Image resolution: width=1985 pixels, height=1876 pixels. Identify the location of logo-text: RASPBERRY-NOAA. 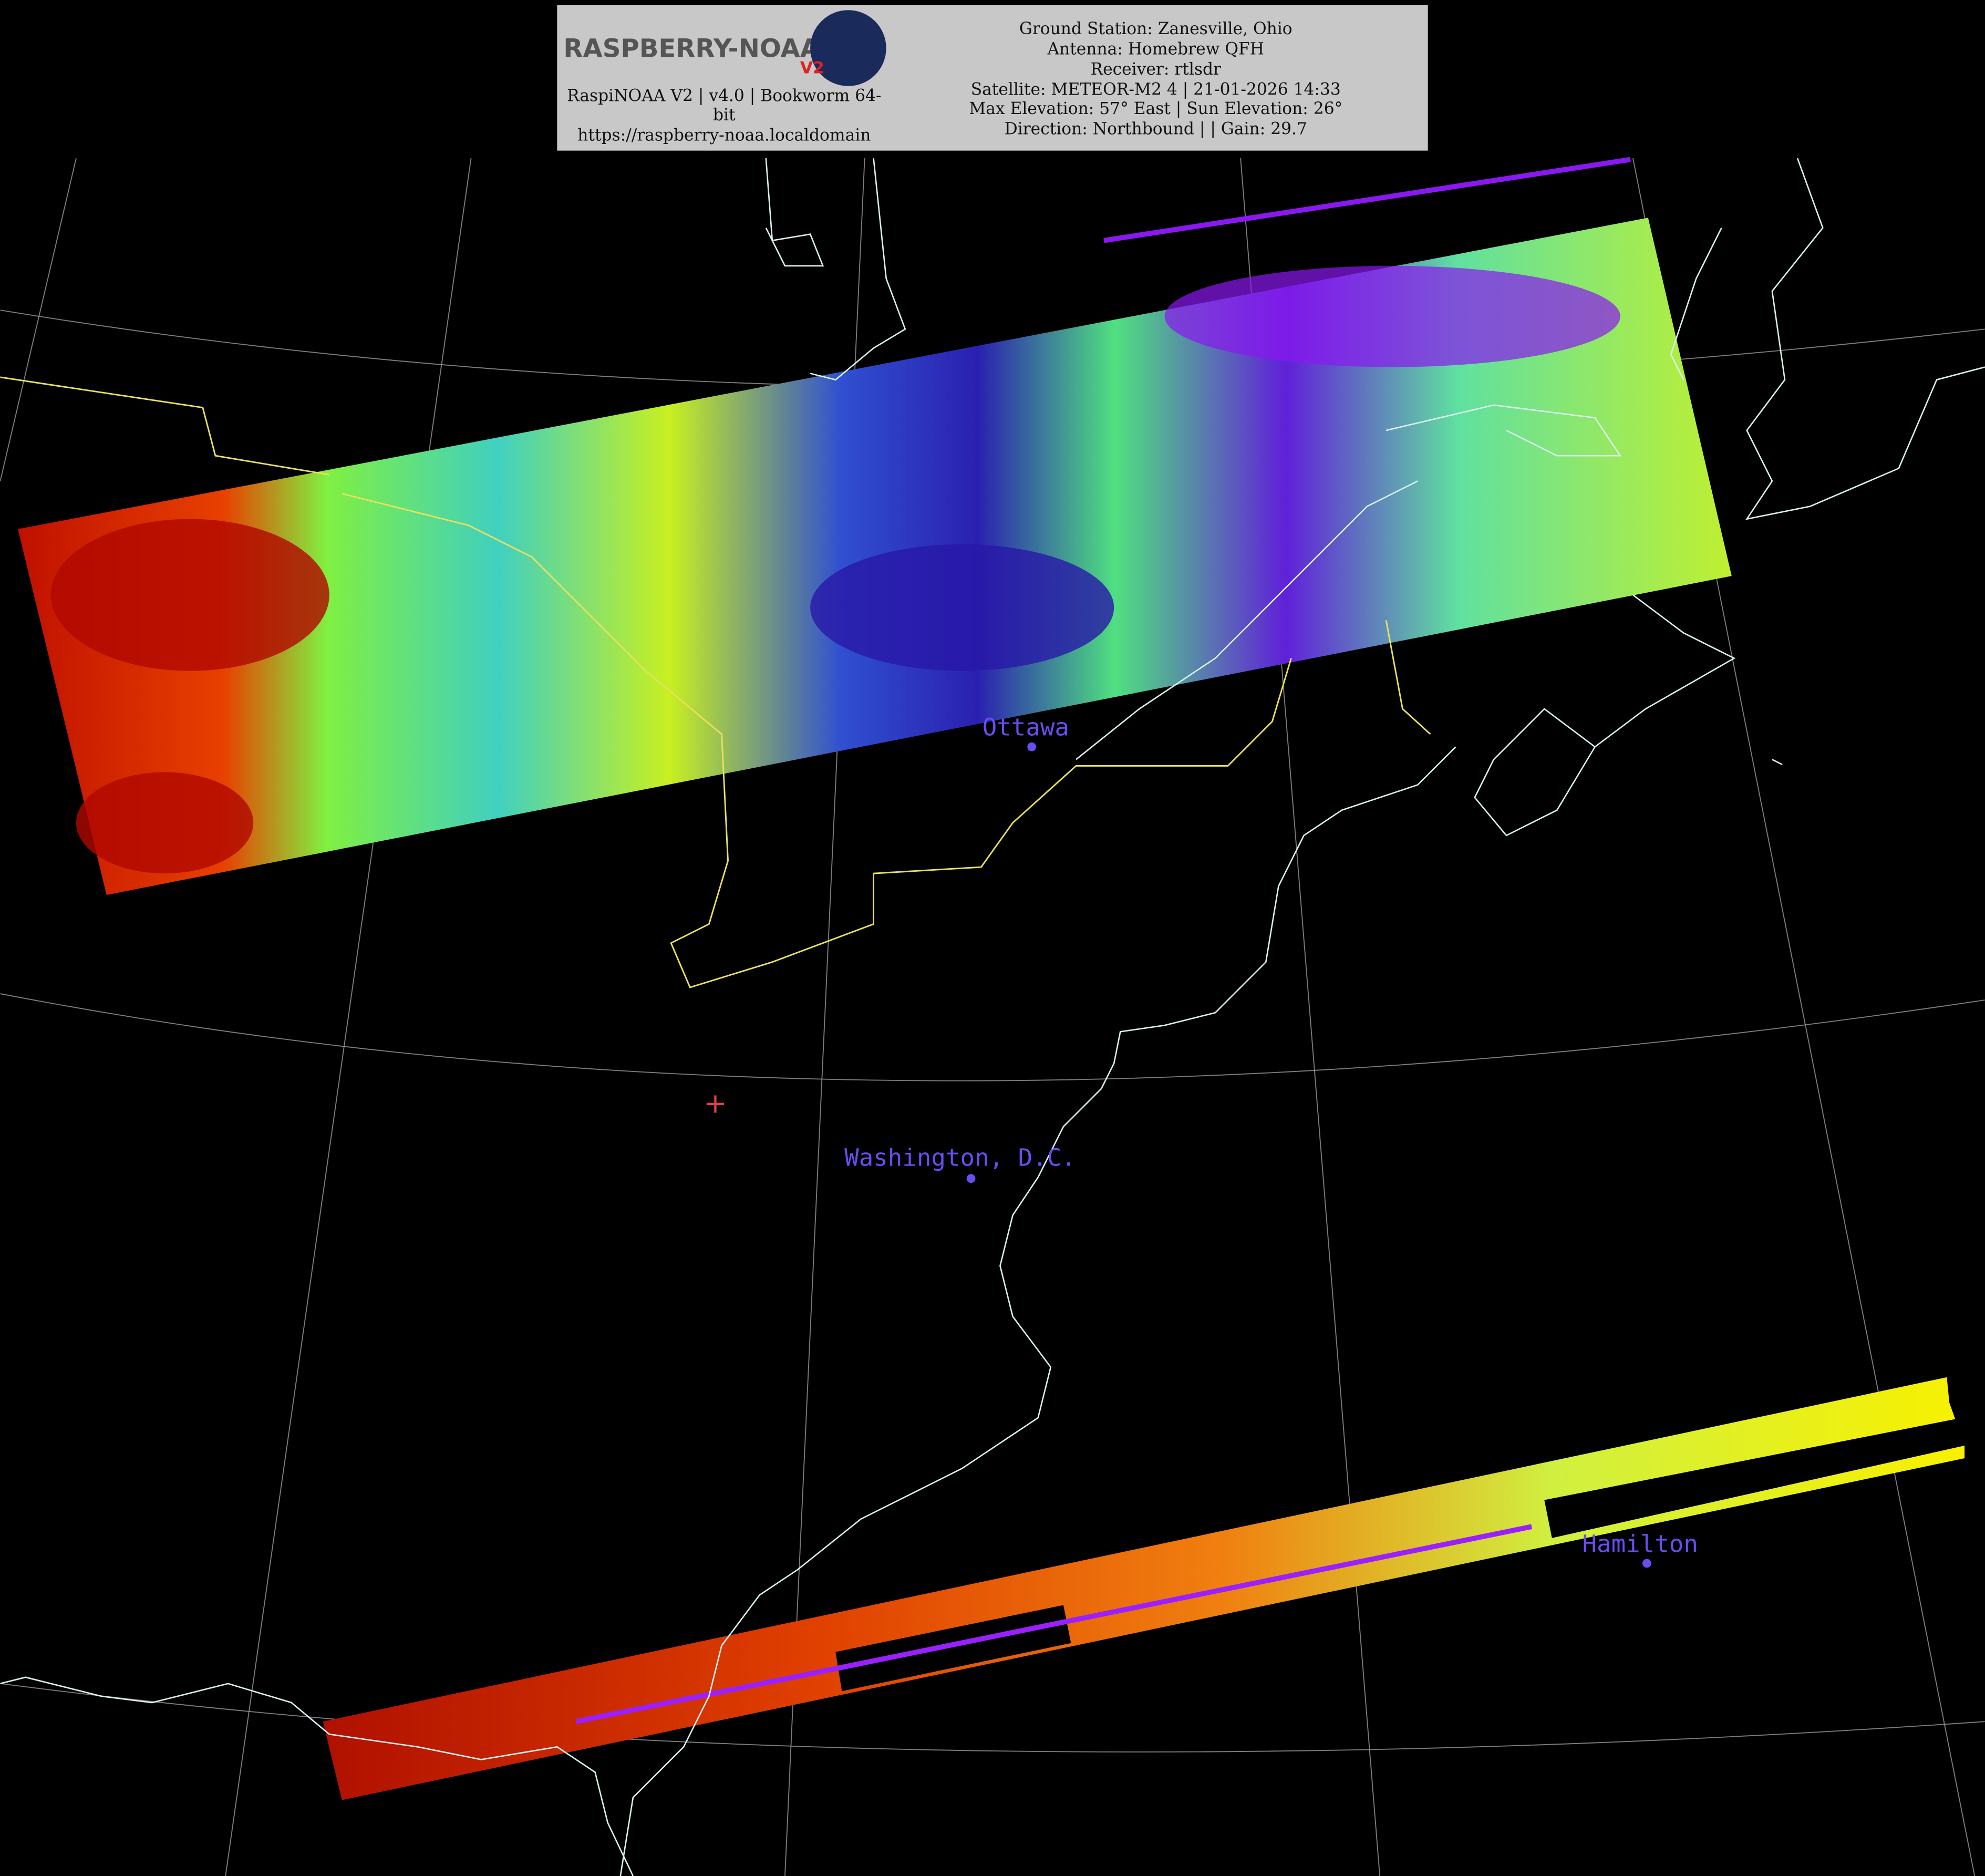
(691, 48).